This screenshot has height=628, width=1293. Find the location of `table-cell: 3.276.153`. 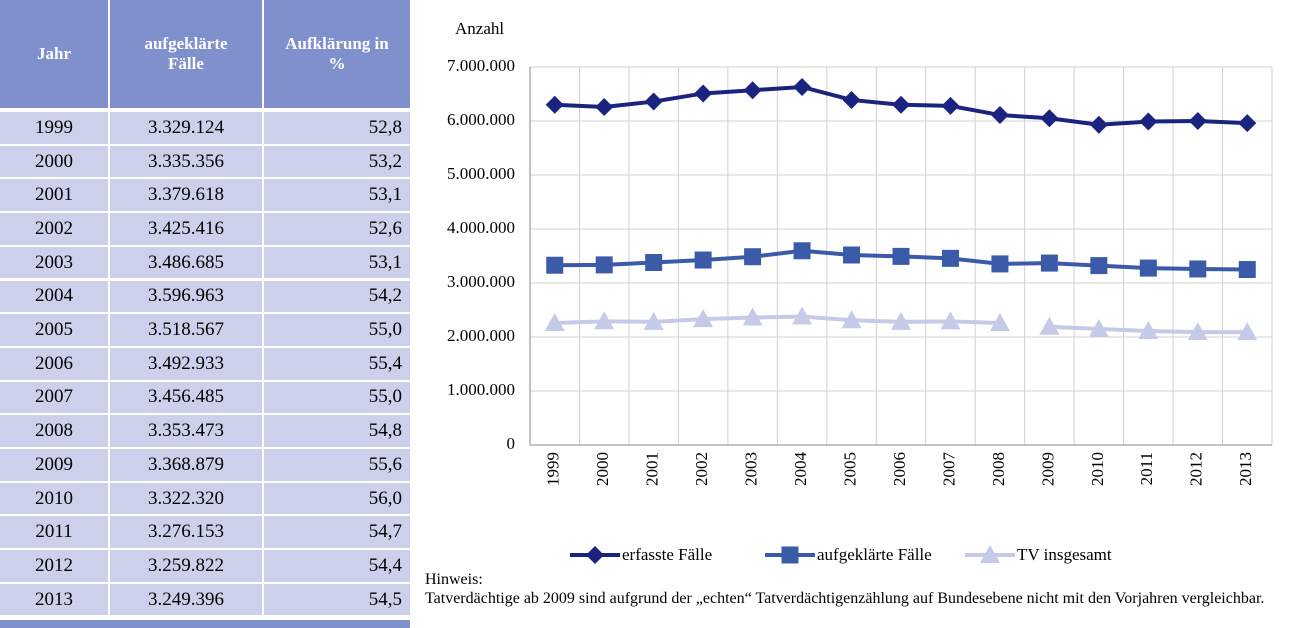

table-cell: 3.276.153 is located at coordinates (186, 532).